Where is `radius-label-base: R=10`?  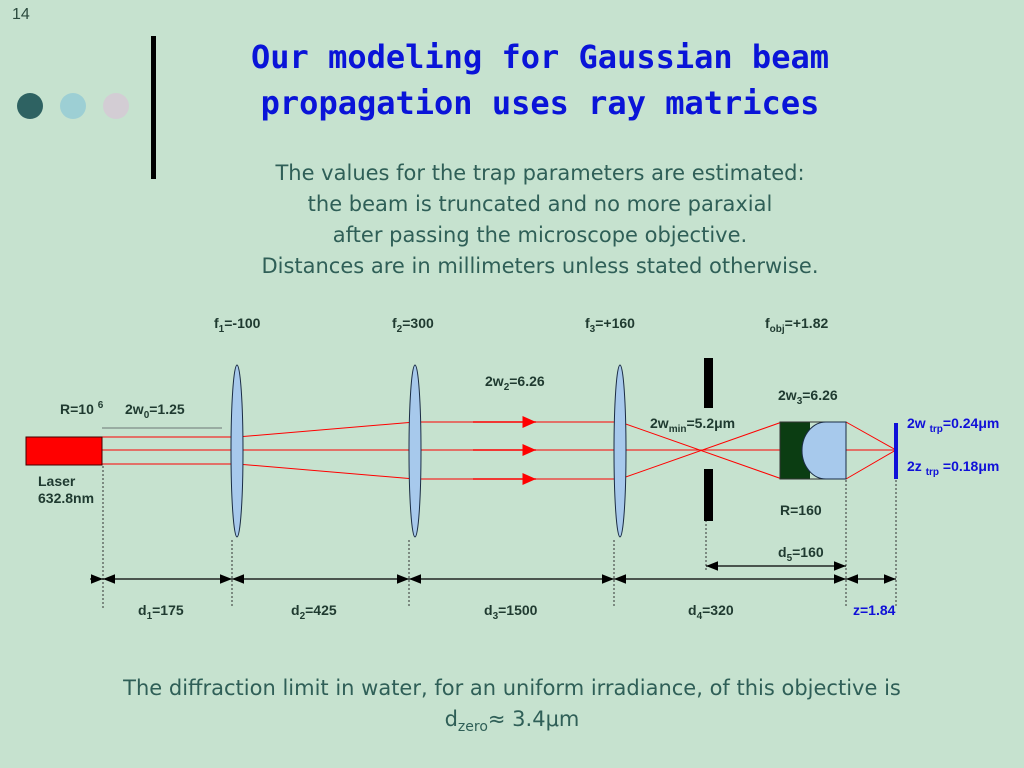
radius-label-base: R=10 is located at coordinates (77, 409).